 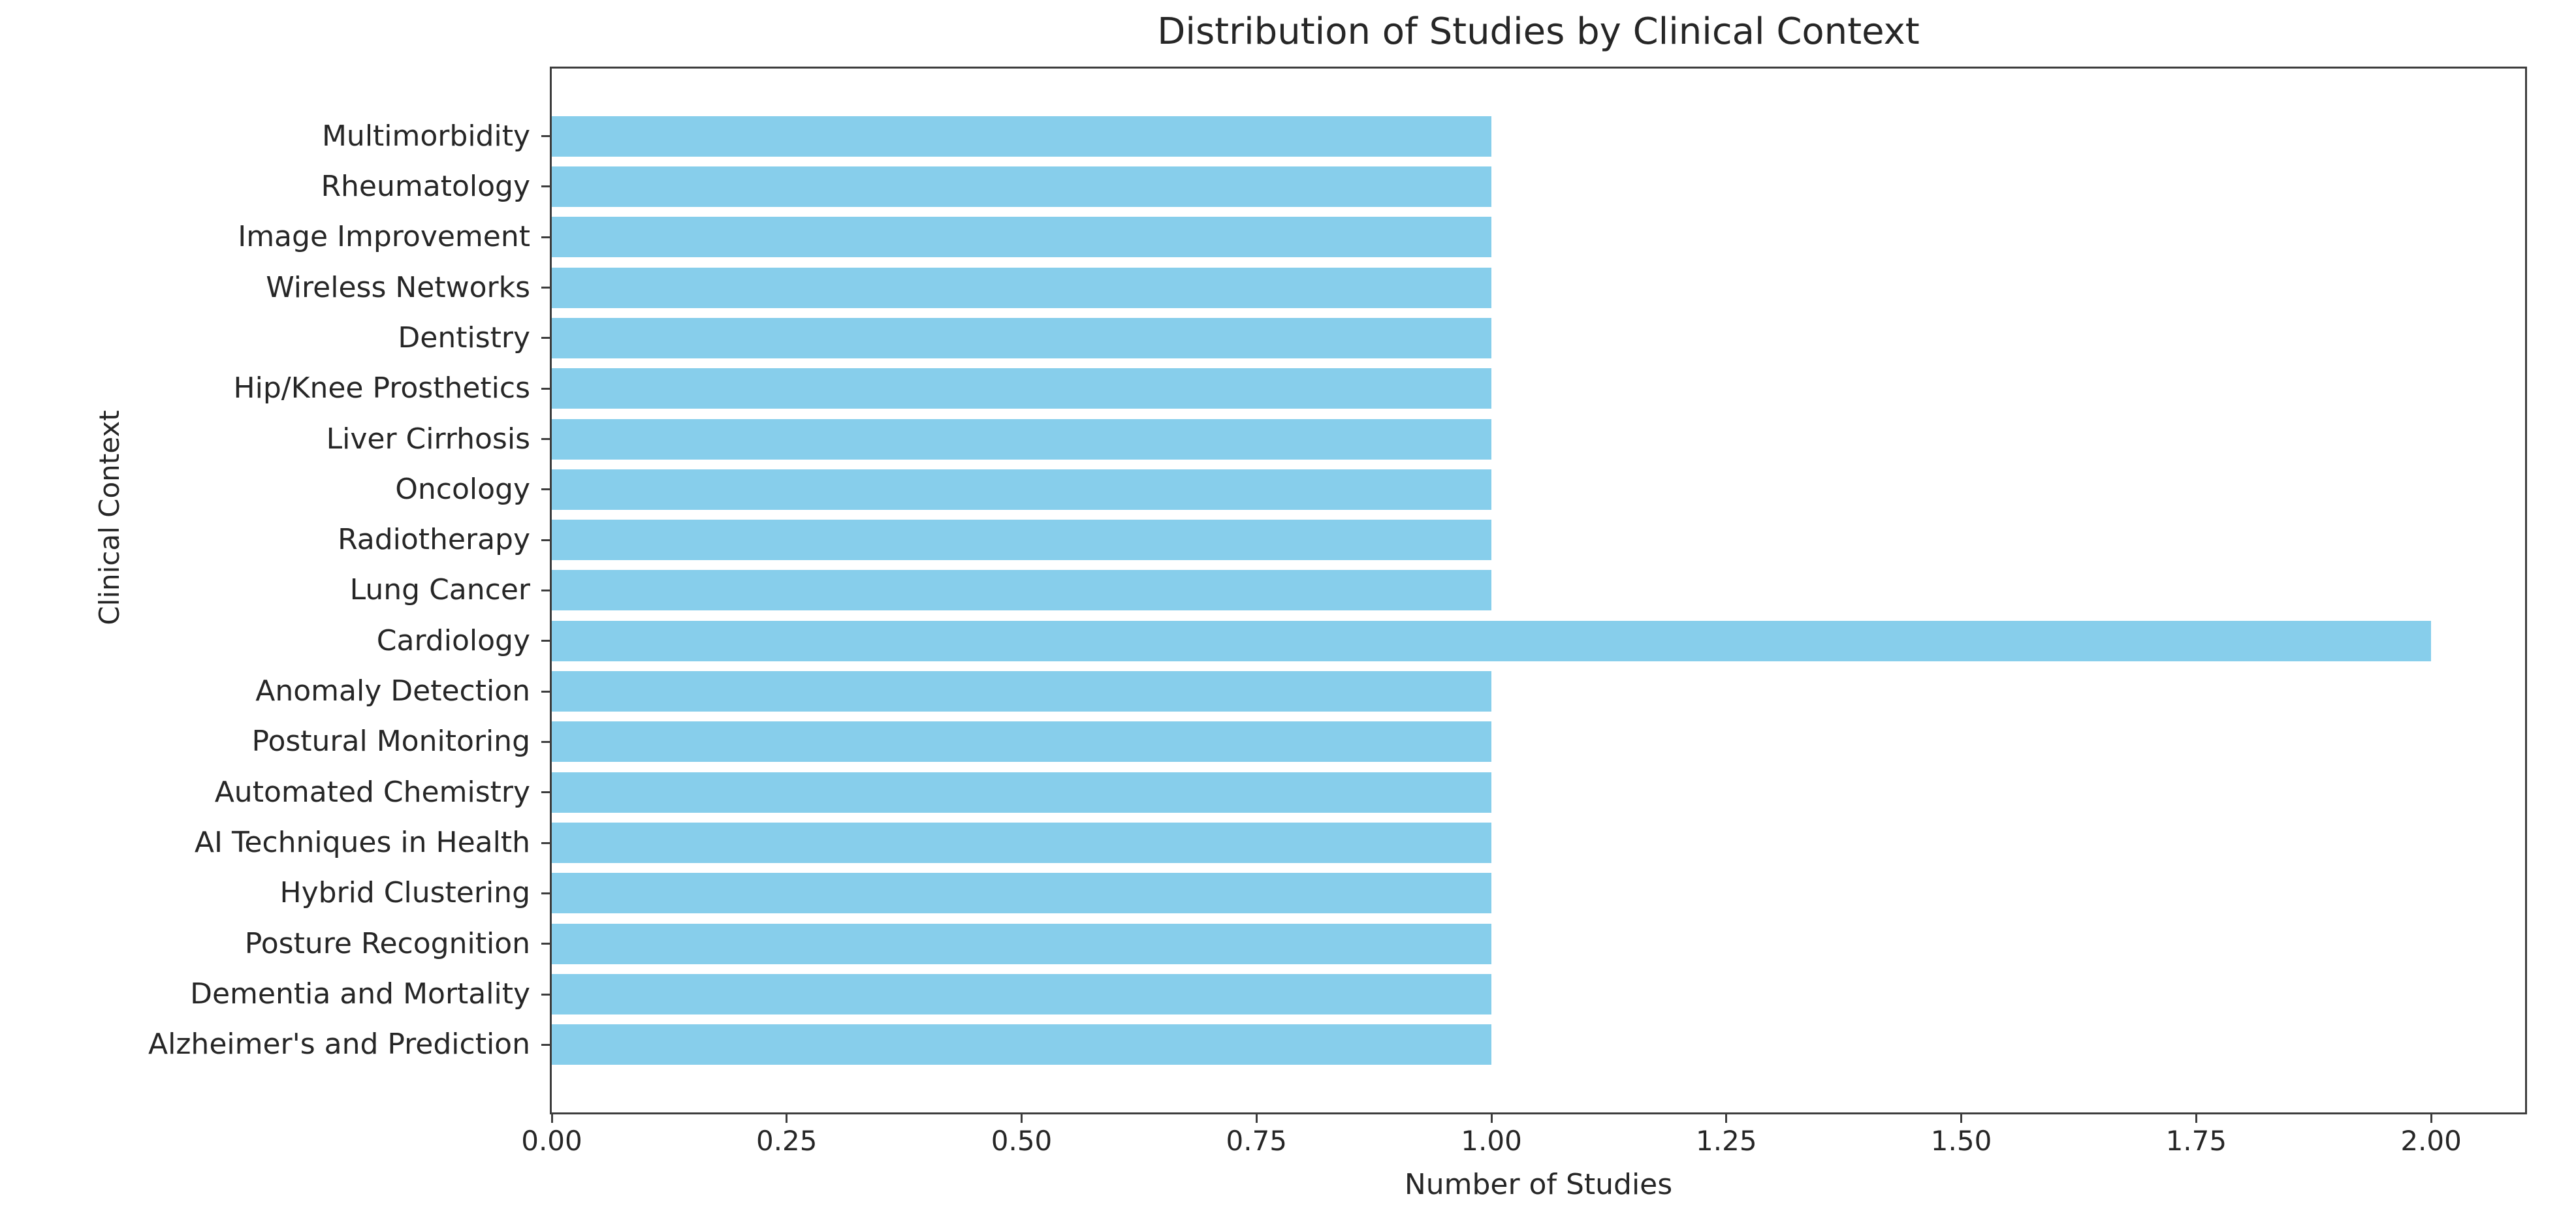 What do you see at coordinates (405, 893) in the screenshot?
I see `y-tick-label: Hybrid Clustering` at bounding box center [405, 893].